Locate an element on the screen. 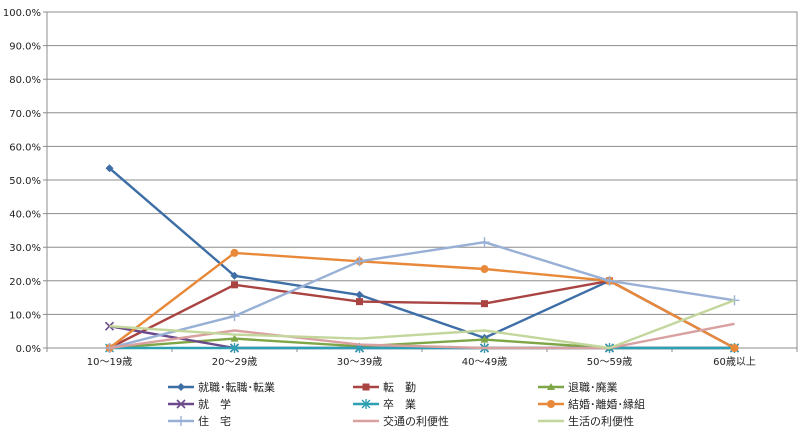  legend-item: 結婚･離婚･縁組 is located at coordinates (591, 404).